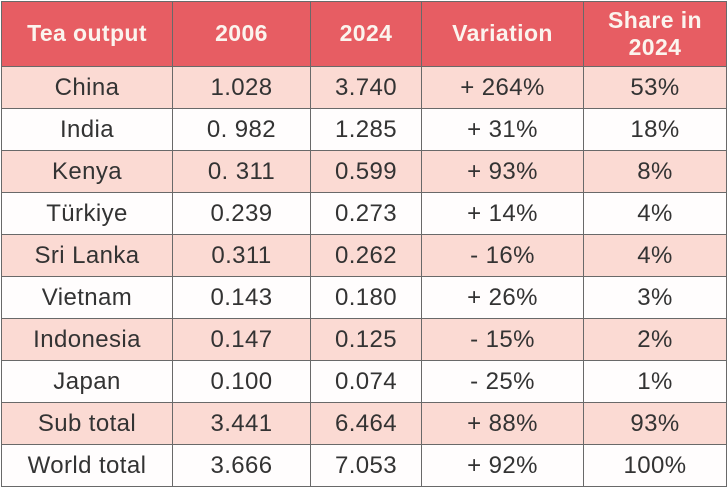  Describe the element at coordinates (87, 297) in the screenshot. I see `row-label: Vietnam` at that location.